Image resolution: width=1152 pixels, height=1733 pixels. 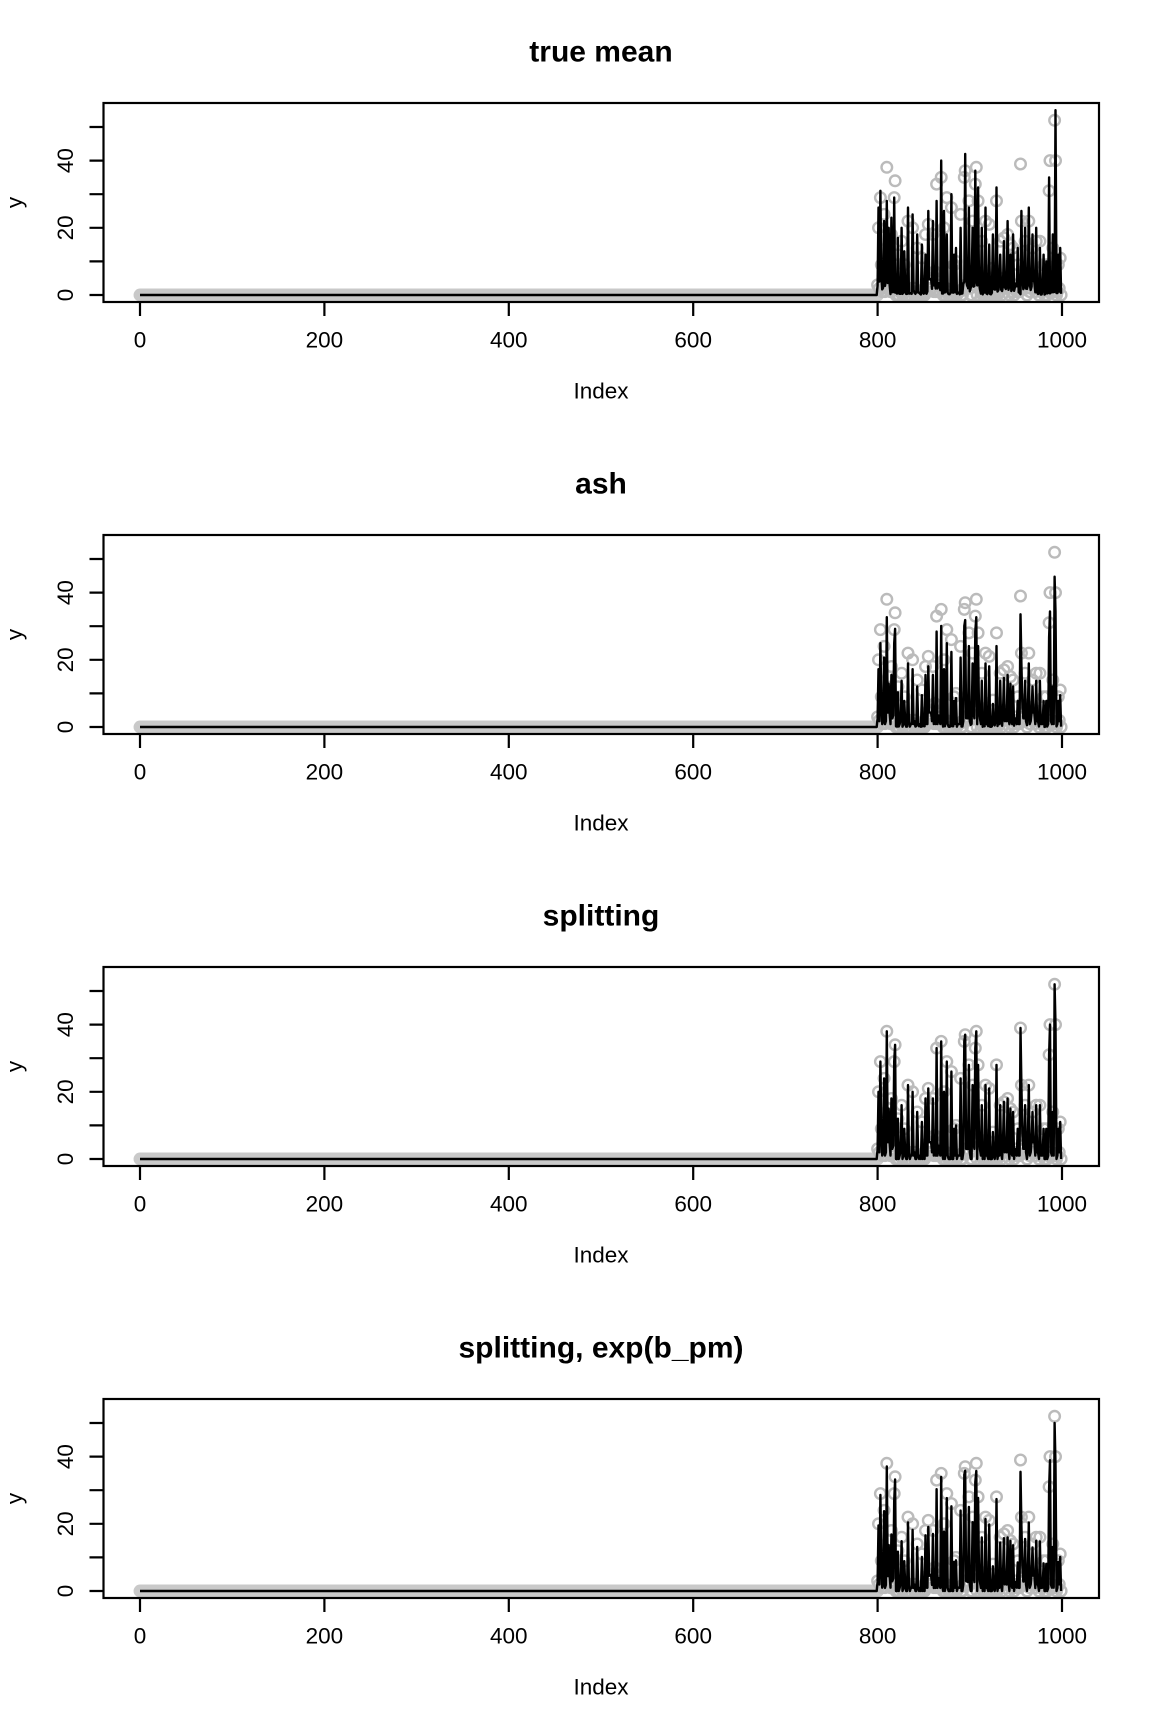 I want to click on svg-text: ash, so click(x=601, y=484).